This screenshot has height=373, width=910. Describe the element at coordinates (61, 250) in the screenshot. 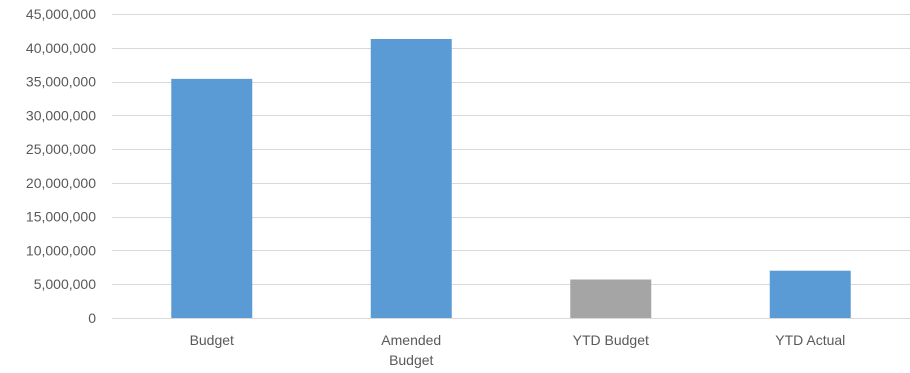

I see `y-tick-label-2: 10,000,000` at that location.